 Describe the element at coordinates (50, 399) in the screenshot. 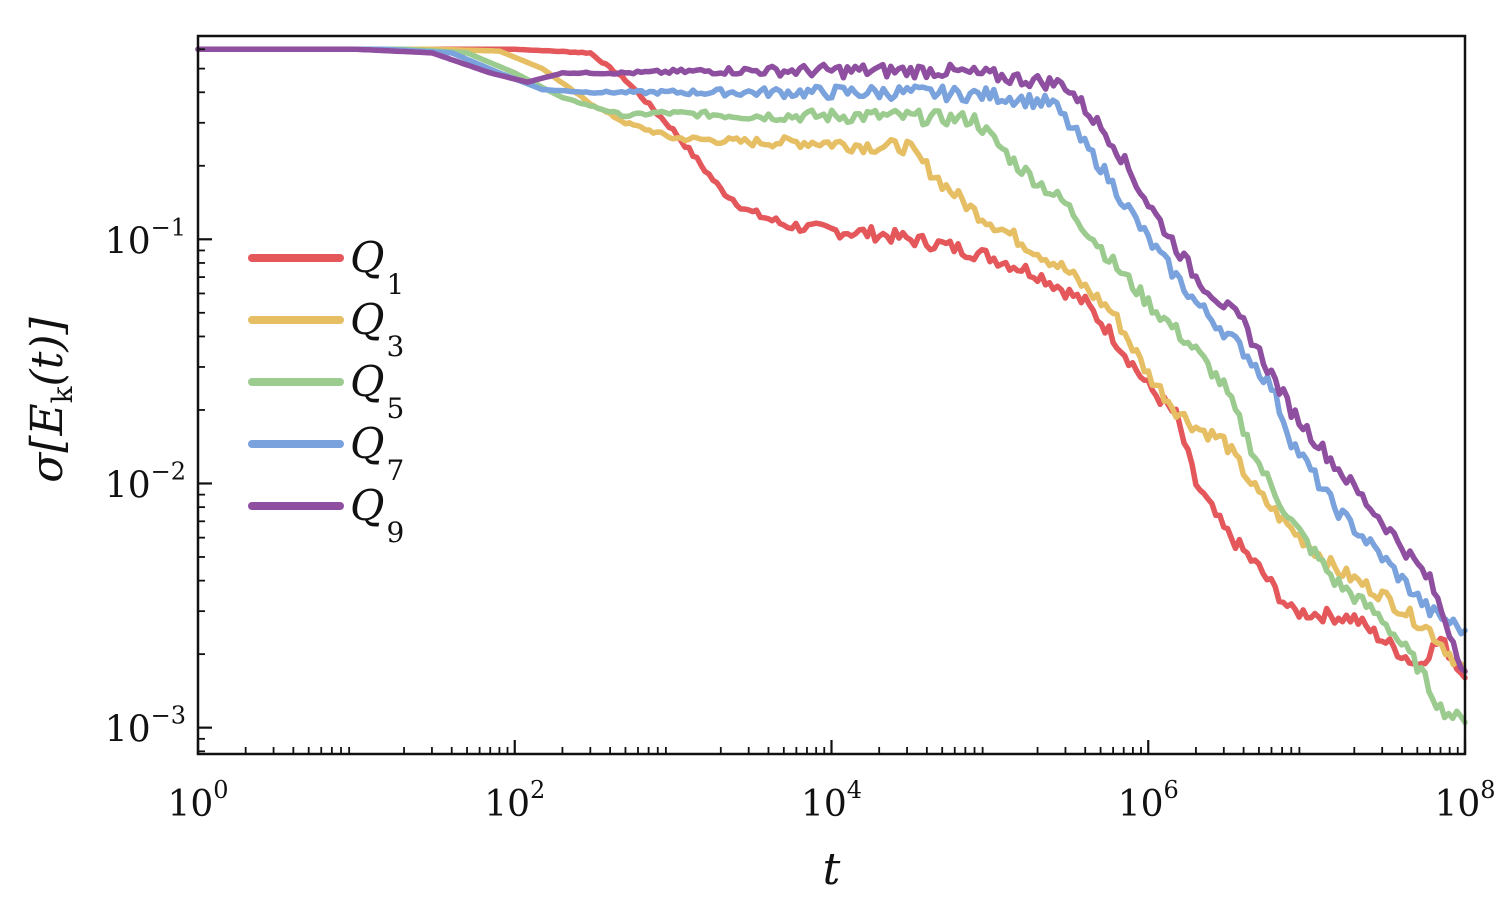

I see `y-axis-label: σ[Ek(t)]` at that location.